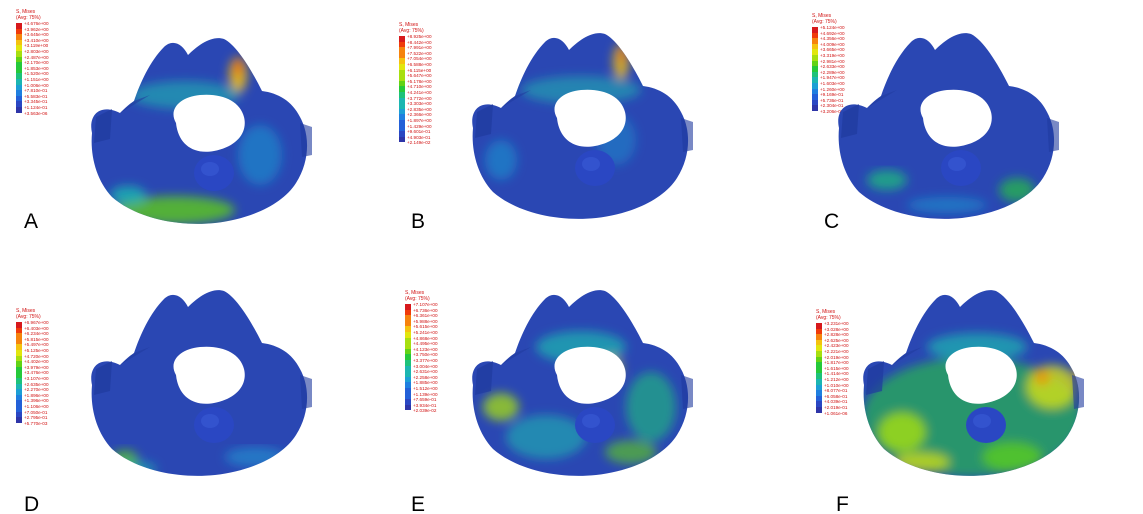 This screenshot has width=1143, height=514. I want to click on legend-value: +5.178e+00, so click(419, 81).